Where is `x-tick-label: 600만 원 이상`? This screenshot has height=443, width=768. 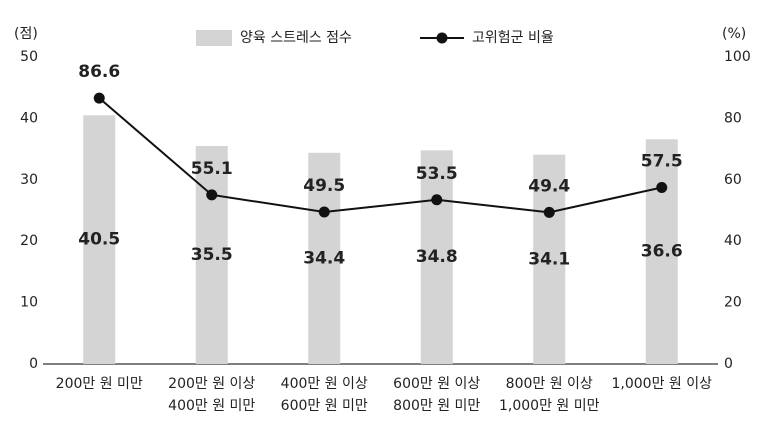
x-tick-label: 600만 원 이상 is located at coordinates (436, 384).